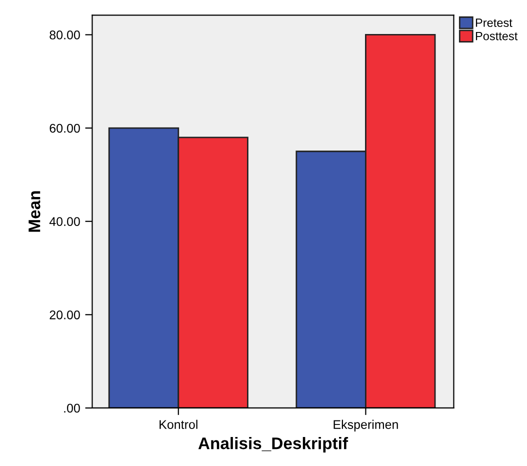  What do you see at coordinates (494, 22) in the screenshot?
I see `legend-label: Pretest` at bounding box center [494, 22].